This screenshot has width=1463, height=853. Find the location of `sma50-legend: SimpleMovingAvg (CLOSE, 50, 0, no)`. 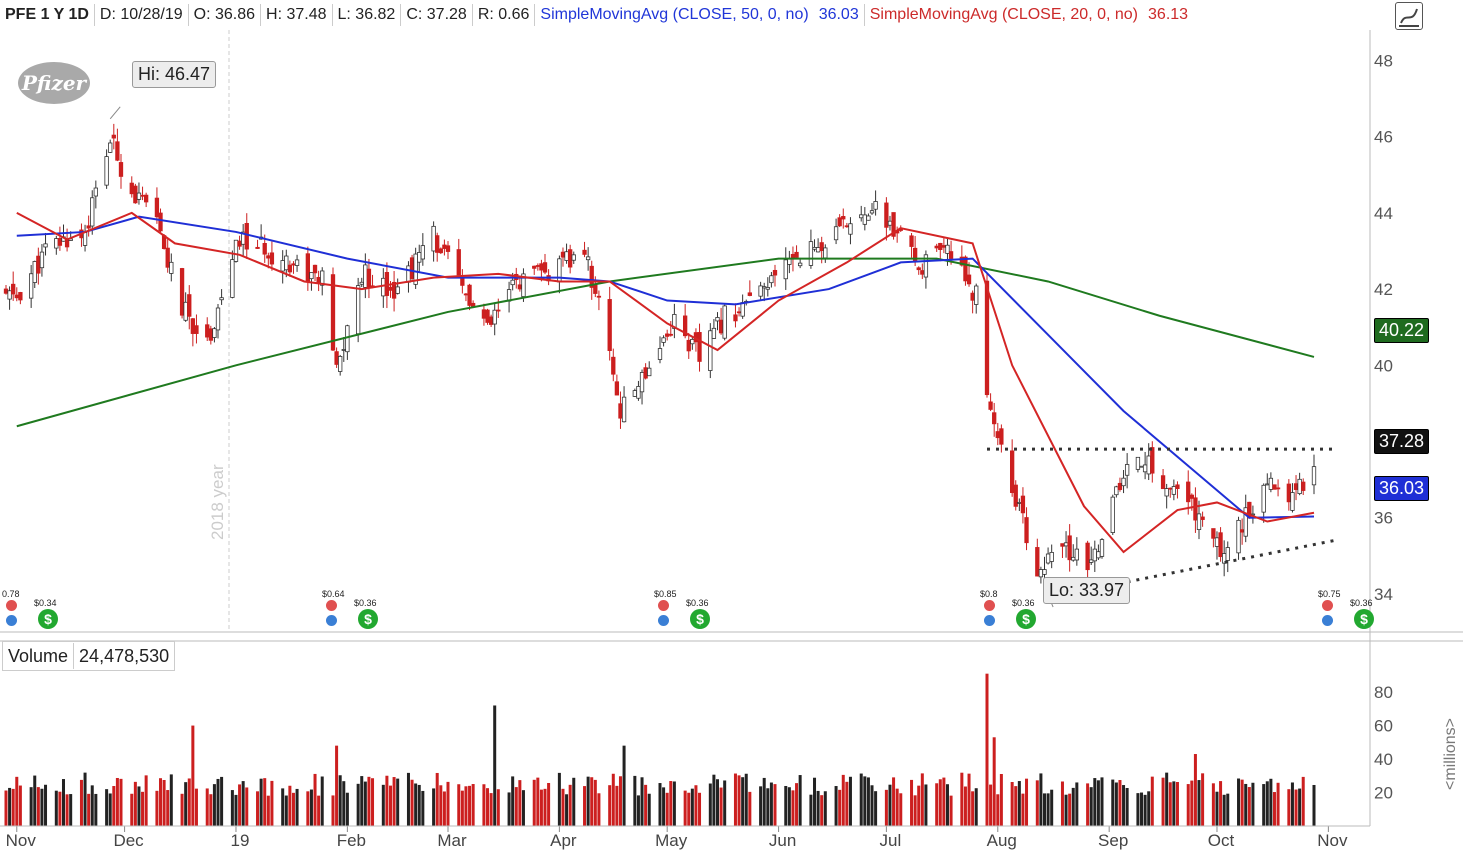

sma50-legend: SimpleMovingAvg (CLOSE, 50, 0, no) is located at coordinates (674, 14).